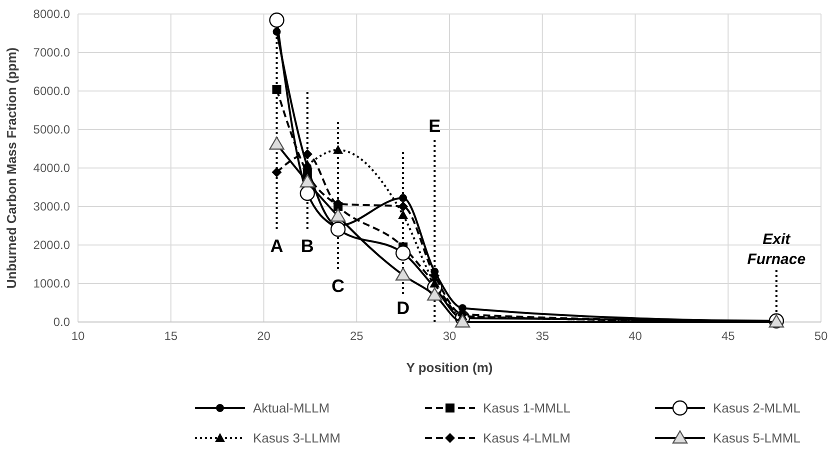 The image size is (835, 474). Describe the element at coordinates (291, 408) in the screenshot. I see `legend-label: Aktual-MLLM` at that location.